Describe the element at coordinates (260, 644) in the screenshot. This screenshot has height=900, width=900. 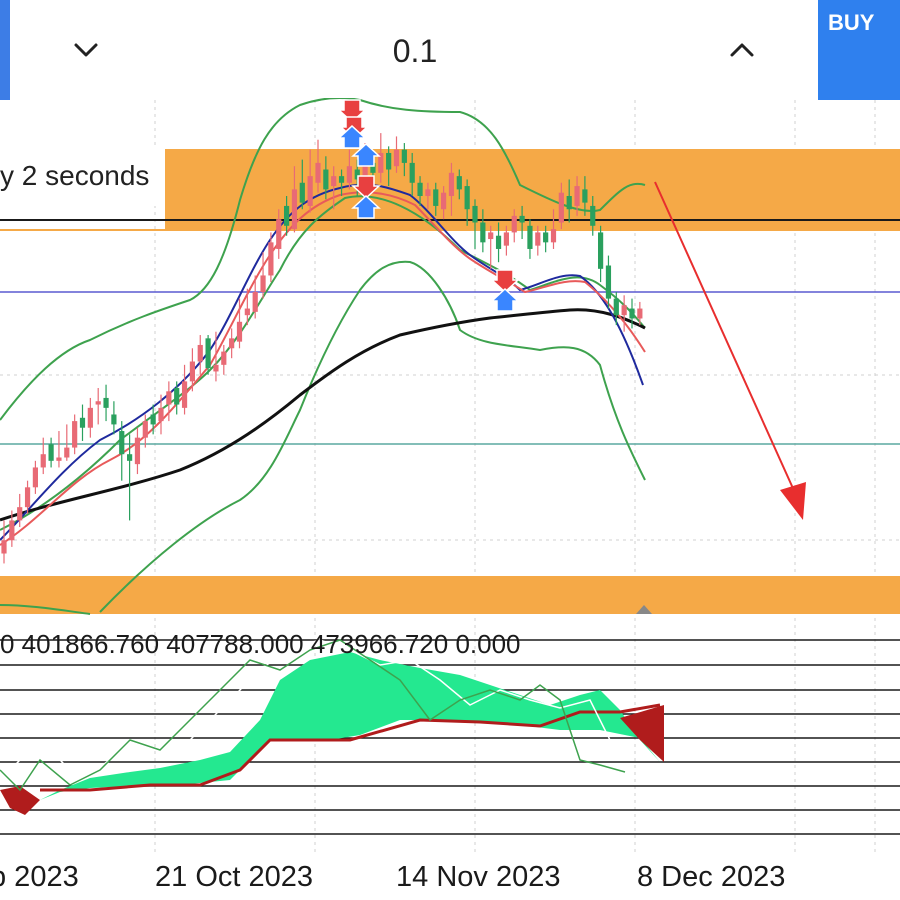
I see `indicator-values: 0 401866.760 407788.000 473966.720 0.000` at that location.